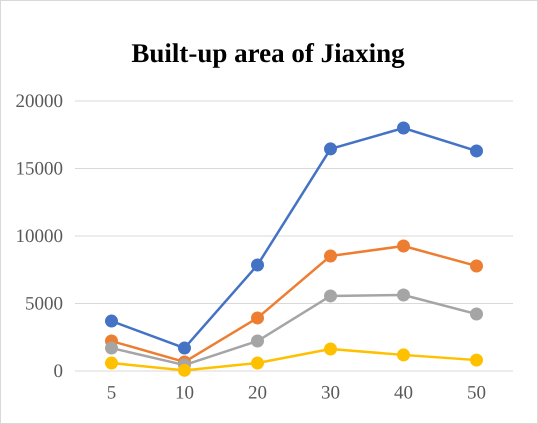  I want to click on chart-title: Built-up area of Jiaxing, so click(268, 53).